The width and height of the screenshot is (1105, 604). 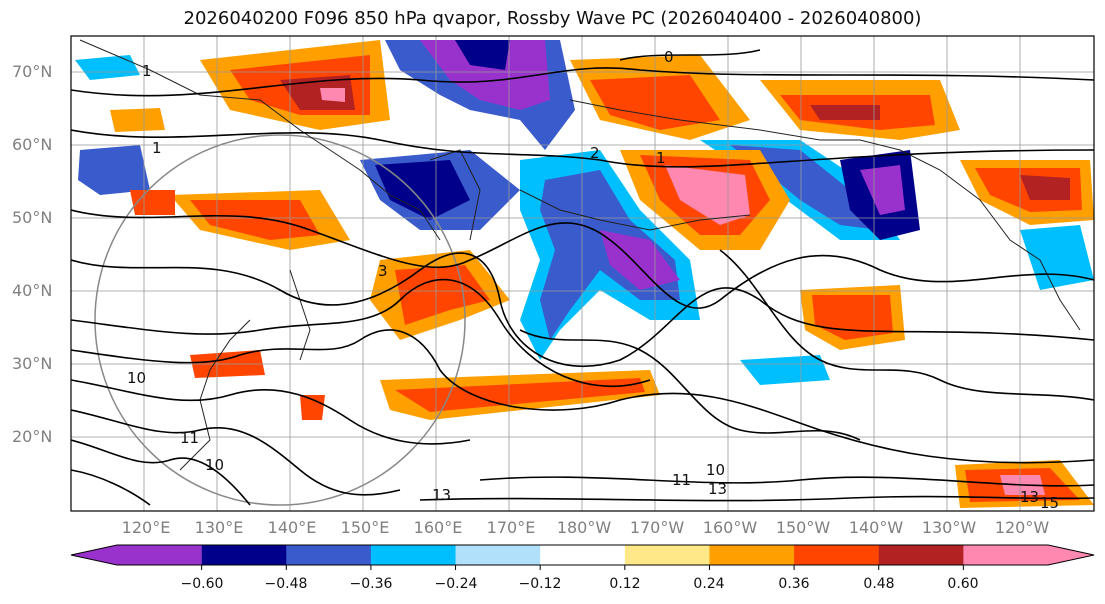 I want to click on lon-label: 140°E, so click(x=292, y=527).